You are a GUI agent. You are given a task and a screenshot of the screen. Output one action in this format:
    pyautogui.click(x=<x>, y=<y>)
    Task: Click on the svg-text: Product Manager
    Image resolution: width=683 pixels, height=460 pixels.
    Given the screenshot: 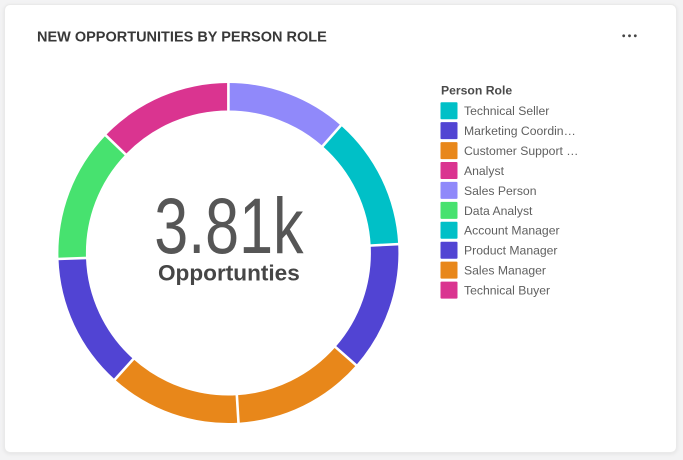 What is the action you would take?
    pyautogui.click(x=511, y=251)
    